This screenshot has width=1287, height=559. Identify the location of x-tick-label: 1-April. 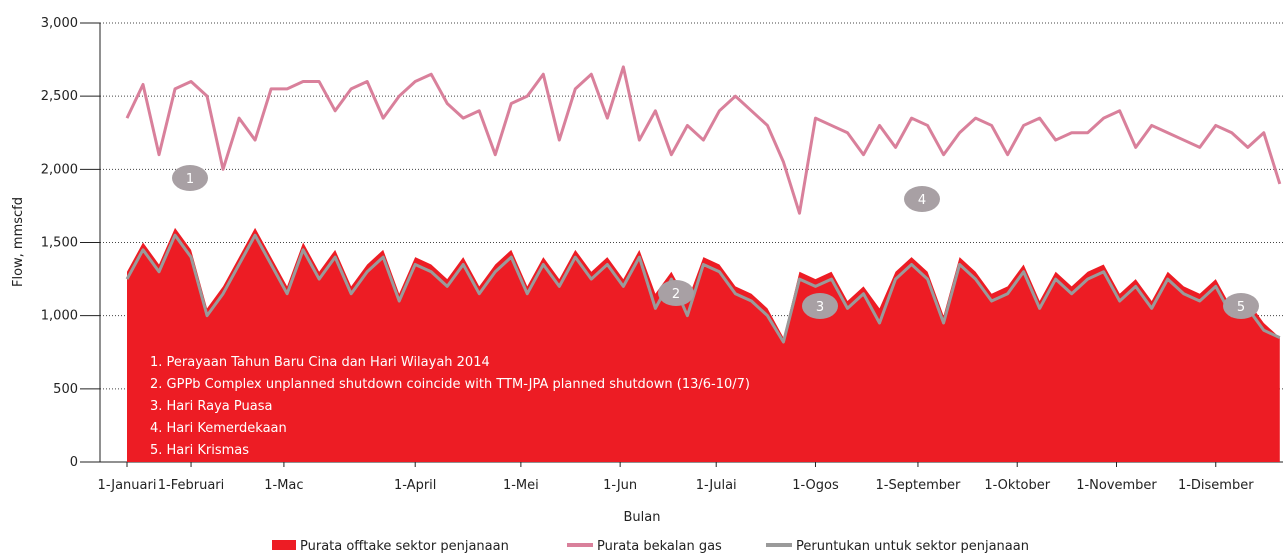
(415, 485).